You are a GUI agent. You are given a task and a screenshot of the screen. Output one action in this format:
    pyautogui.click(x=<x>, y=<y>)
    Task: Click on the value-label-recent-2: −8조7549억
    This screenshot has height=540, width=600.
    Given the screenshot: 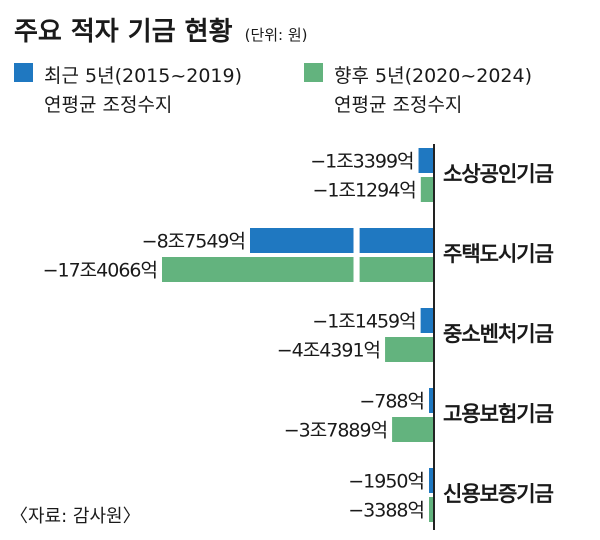 What is the action you would take?
    pyautogui.click(x=193, y=242)
    